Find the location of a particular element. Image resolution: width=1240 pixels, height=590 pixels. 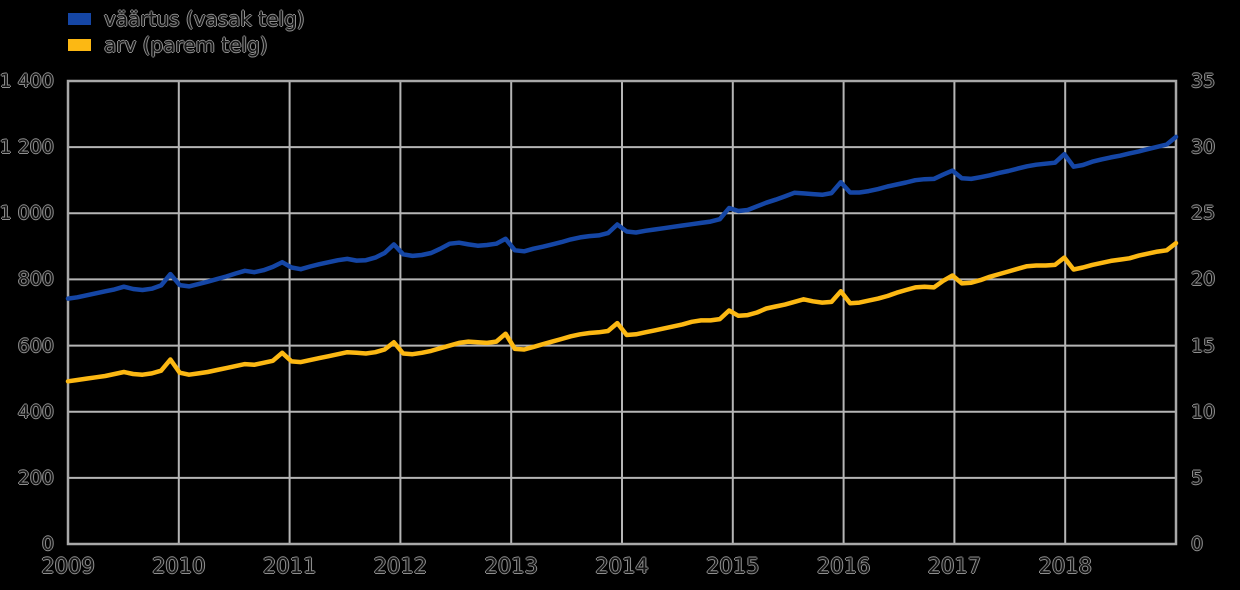

x-axis-tick: 2018 is located at coordinates (1065, 566).